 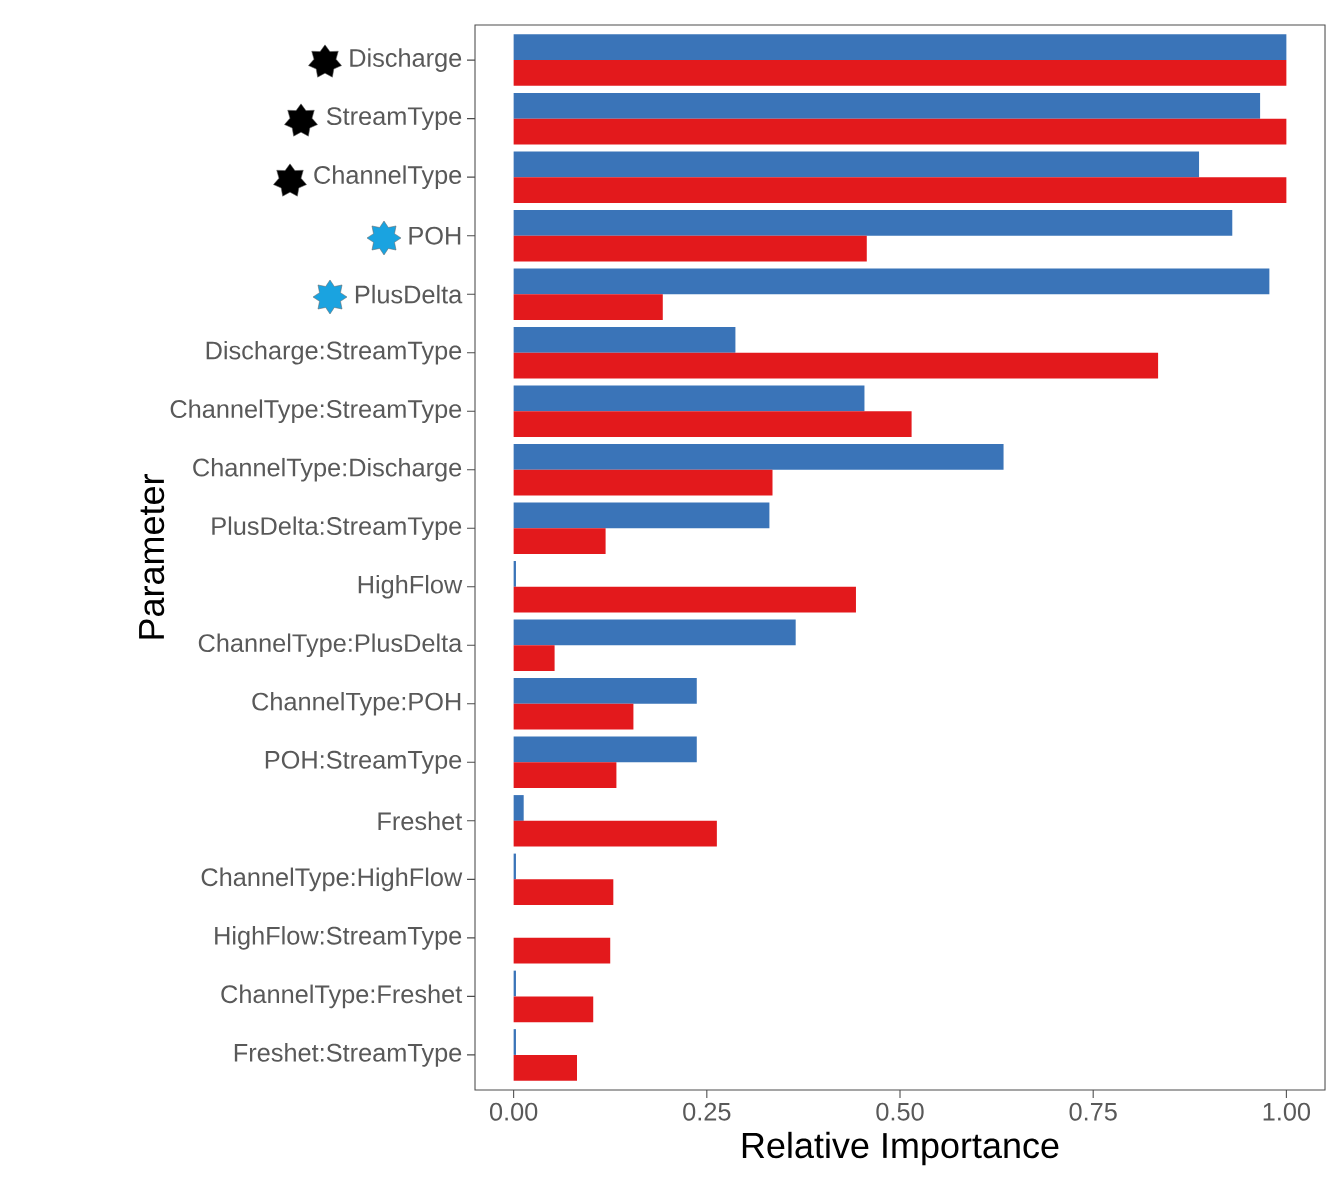 What do you see at coordinates (420, 821) in the screenshot?
I see `y-tick-label: Freshet` at bounding box center [420, 821].